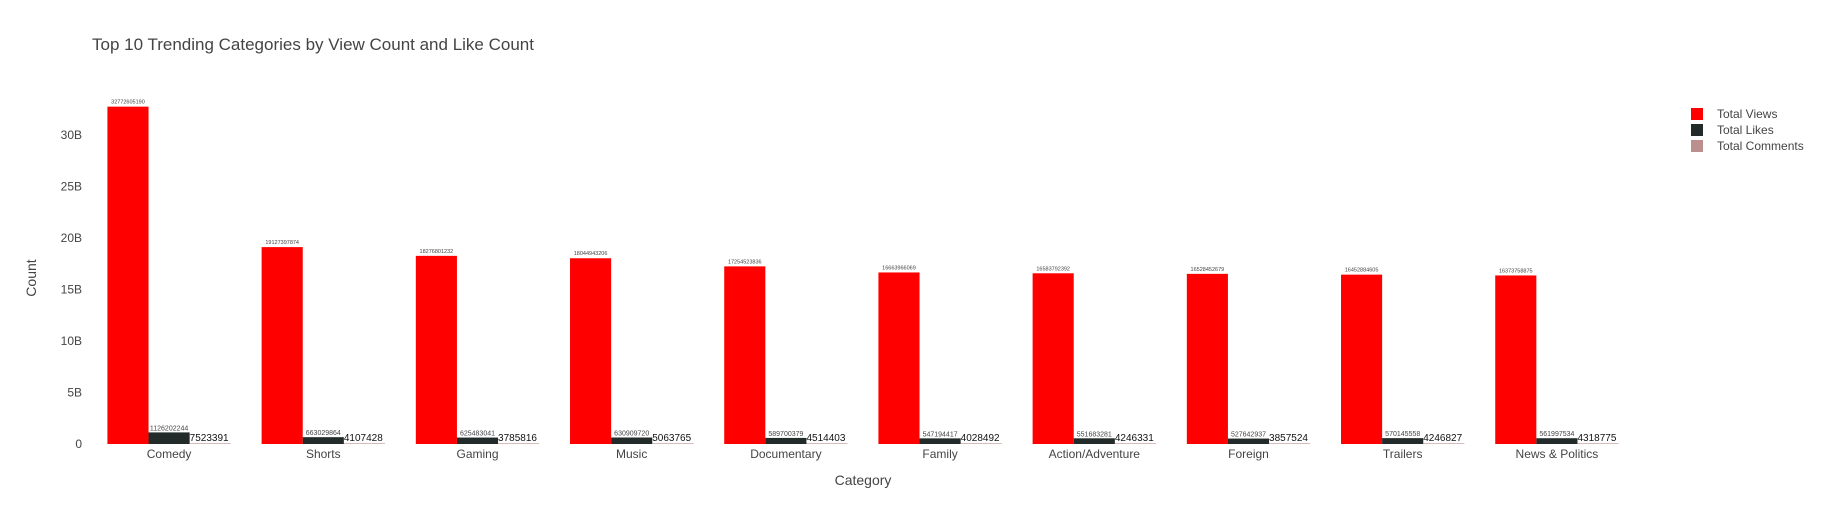 This screenshot has width=1833, height=529. I want to click on data-label: 16583792392, so click(1053, 269).